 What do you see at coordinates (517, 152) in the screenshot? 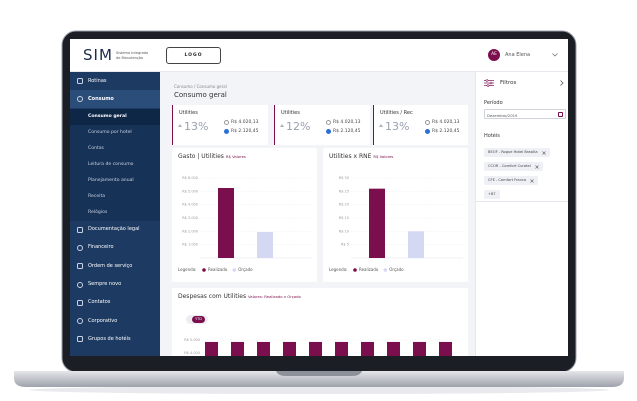
I see `hotel-chip: BEOF - Rogue Hotel Brasília` at bounding box center [517, 152].